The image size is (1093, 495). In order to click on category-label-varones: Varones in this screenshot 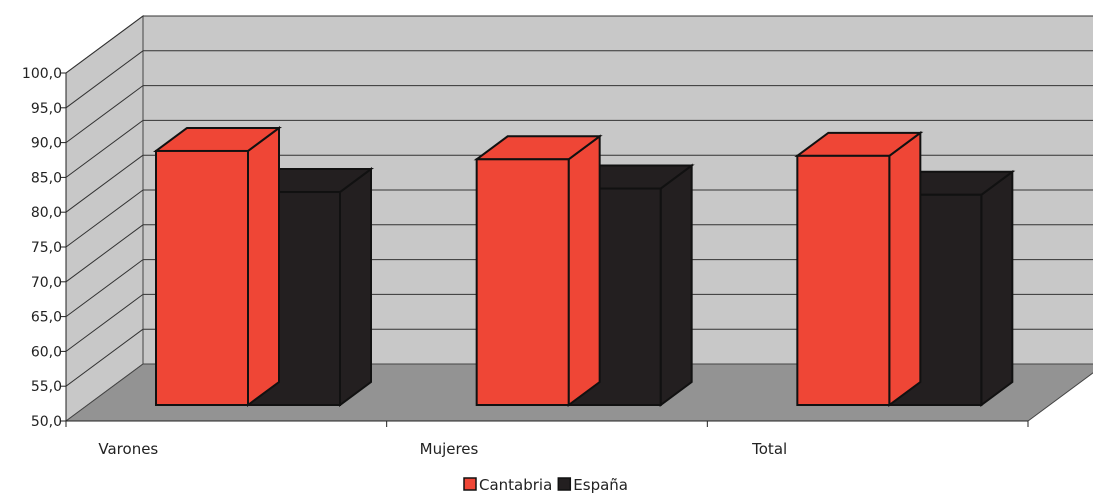, I will do `click(128, 449)`.